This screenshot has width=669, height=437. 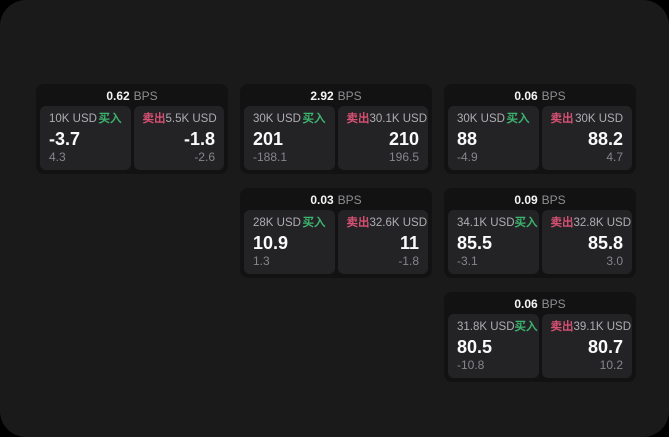 I want to click on bps-value: 2.92, so click(x=322, y=96).